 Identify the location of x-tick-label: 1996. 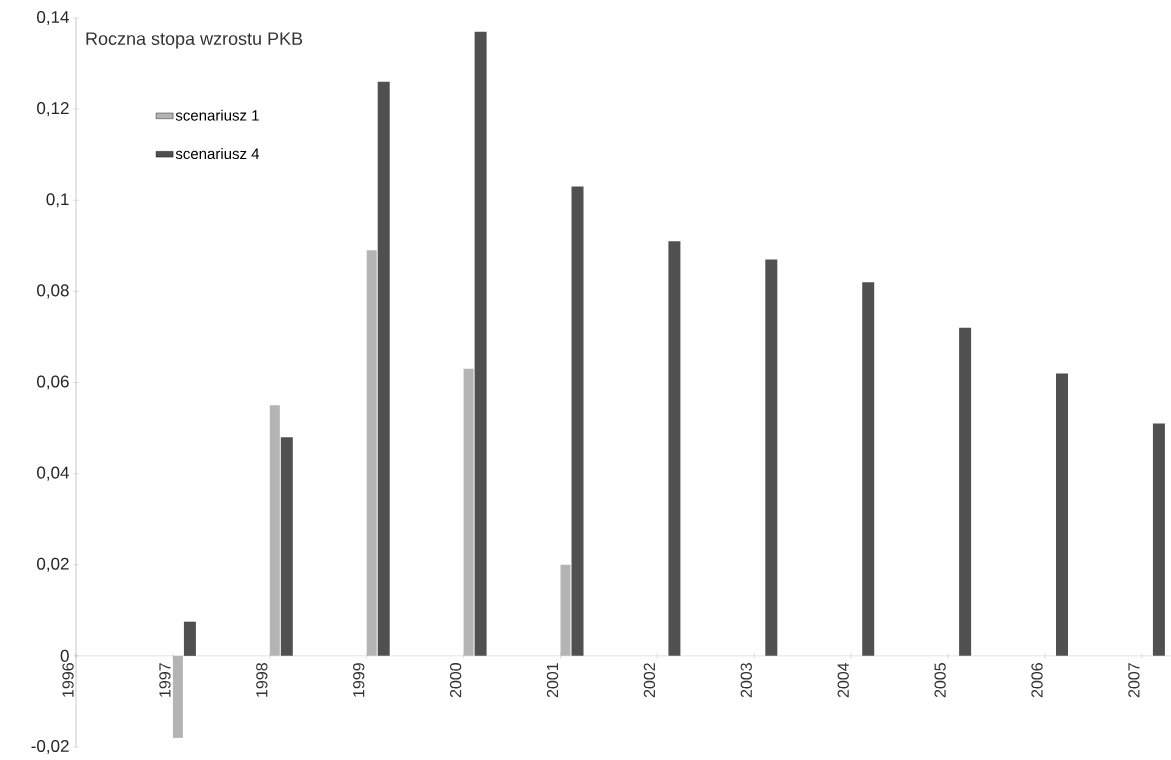
(68, 680).